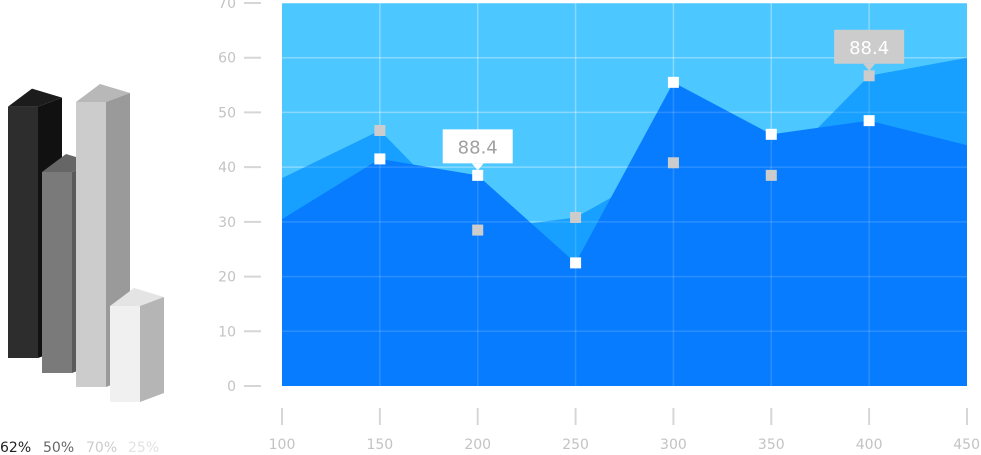 This screenshot has height=455, width=981. I want to click on value-callout-2: 88.4, so click(869, 50).